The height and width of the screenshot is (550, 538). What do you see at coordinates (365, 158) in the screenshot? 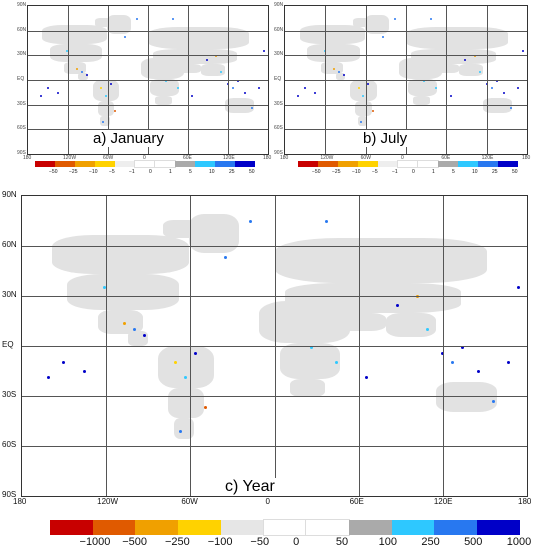
I see `lon-tick-label: 60W` at bounding box center [365, 158].